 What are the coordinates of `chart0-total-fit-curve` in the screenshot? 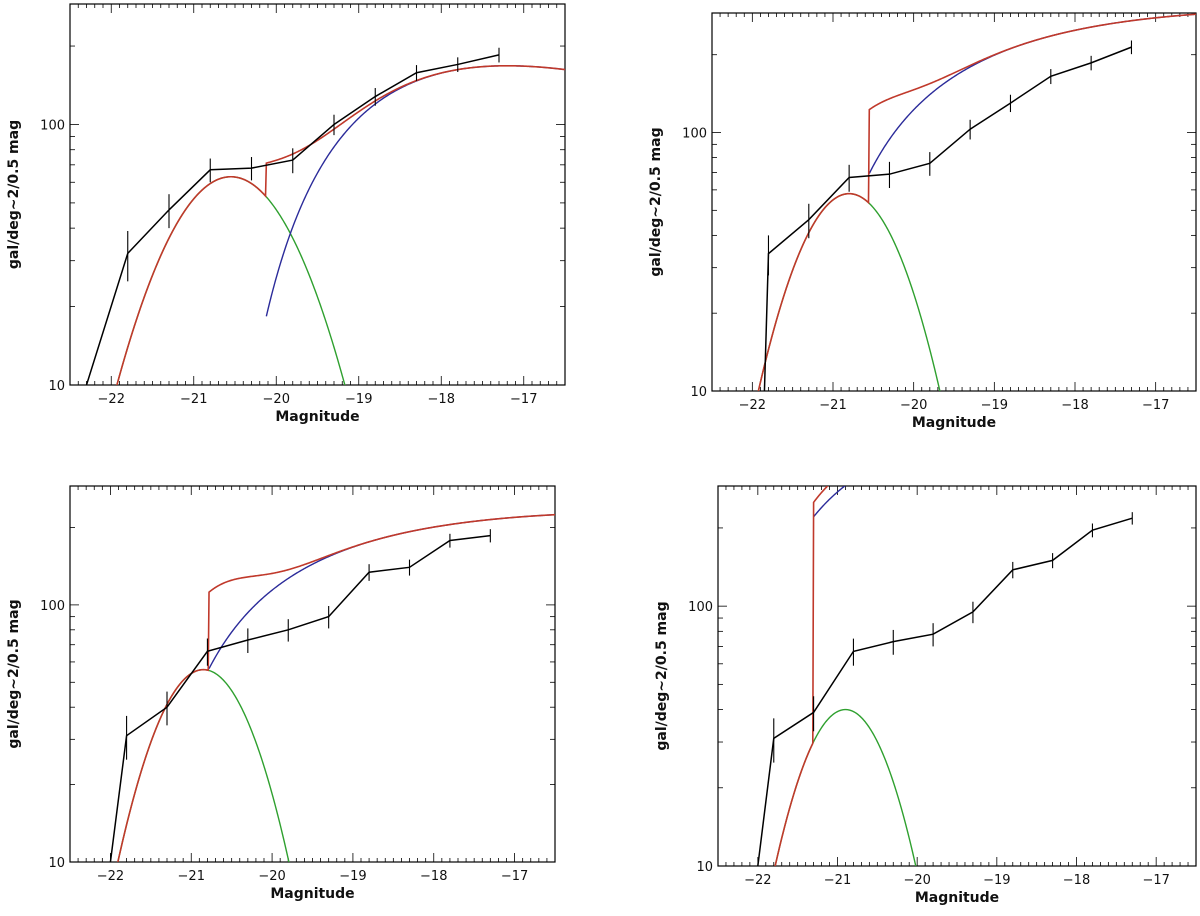 It's located at (340, 224).